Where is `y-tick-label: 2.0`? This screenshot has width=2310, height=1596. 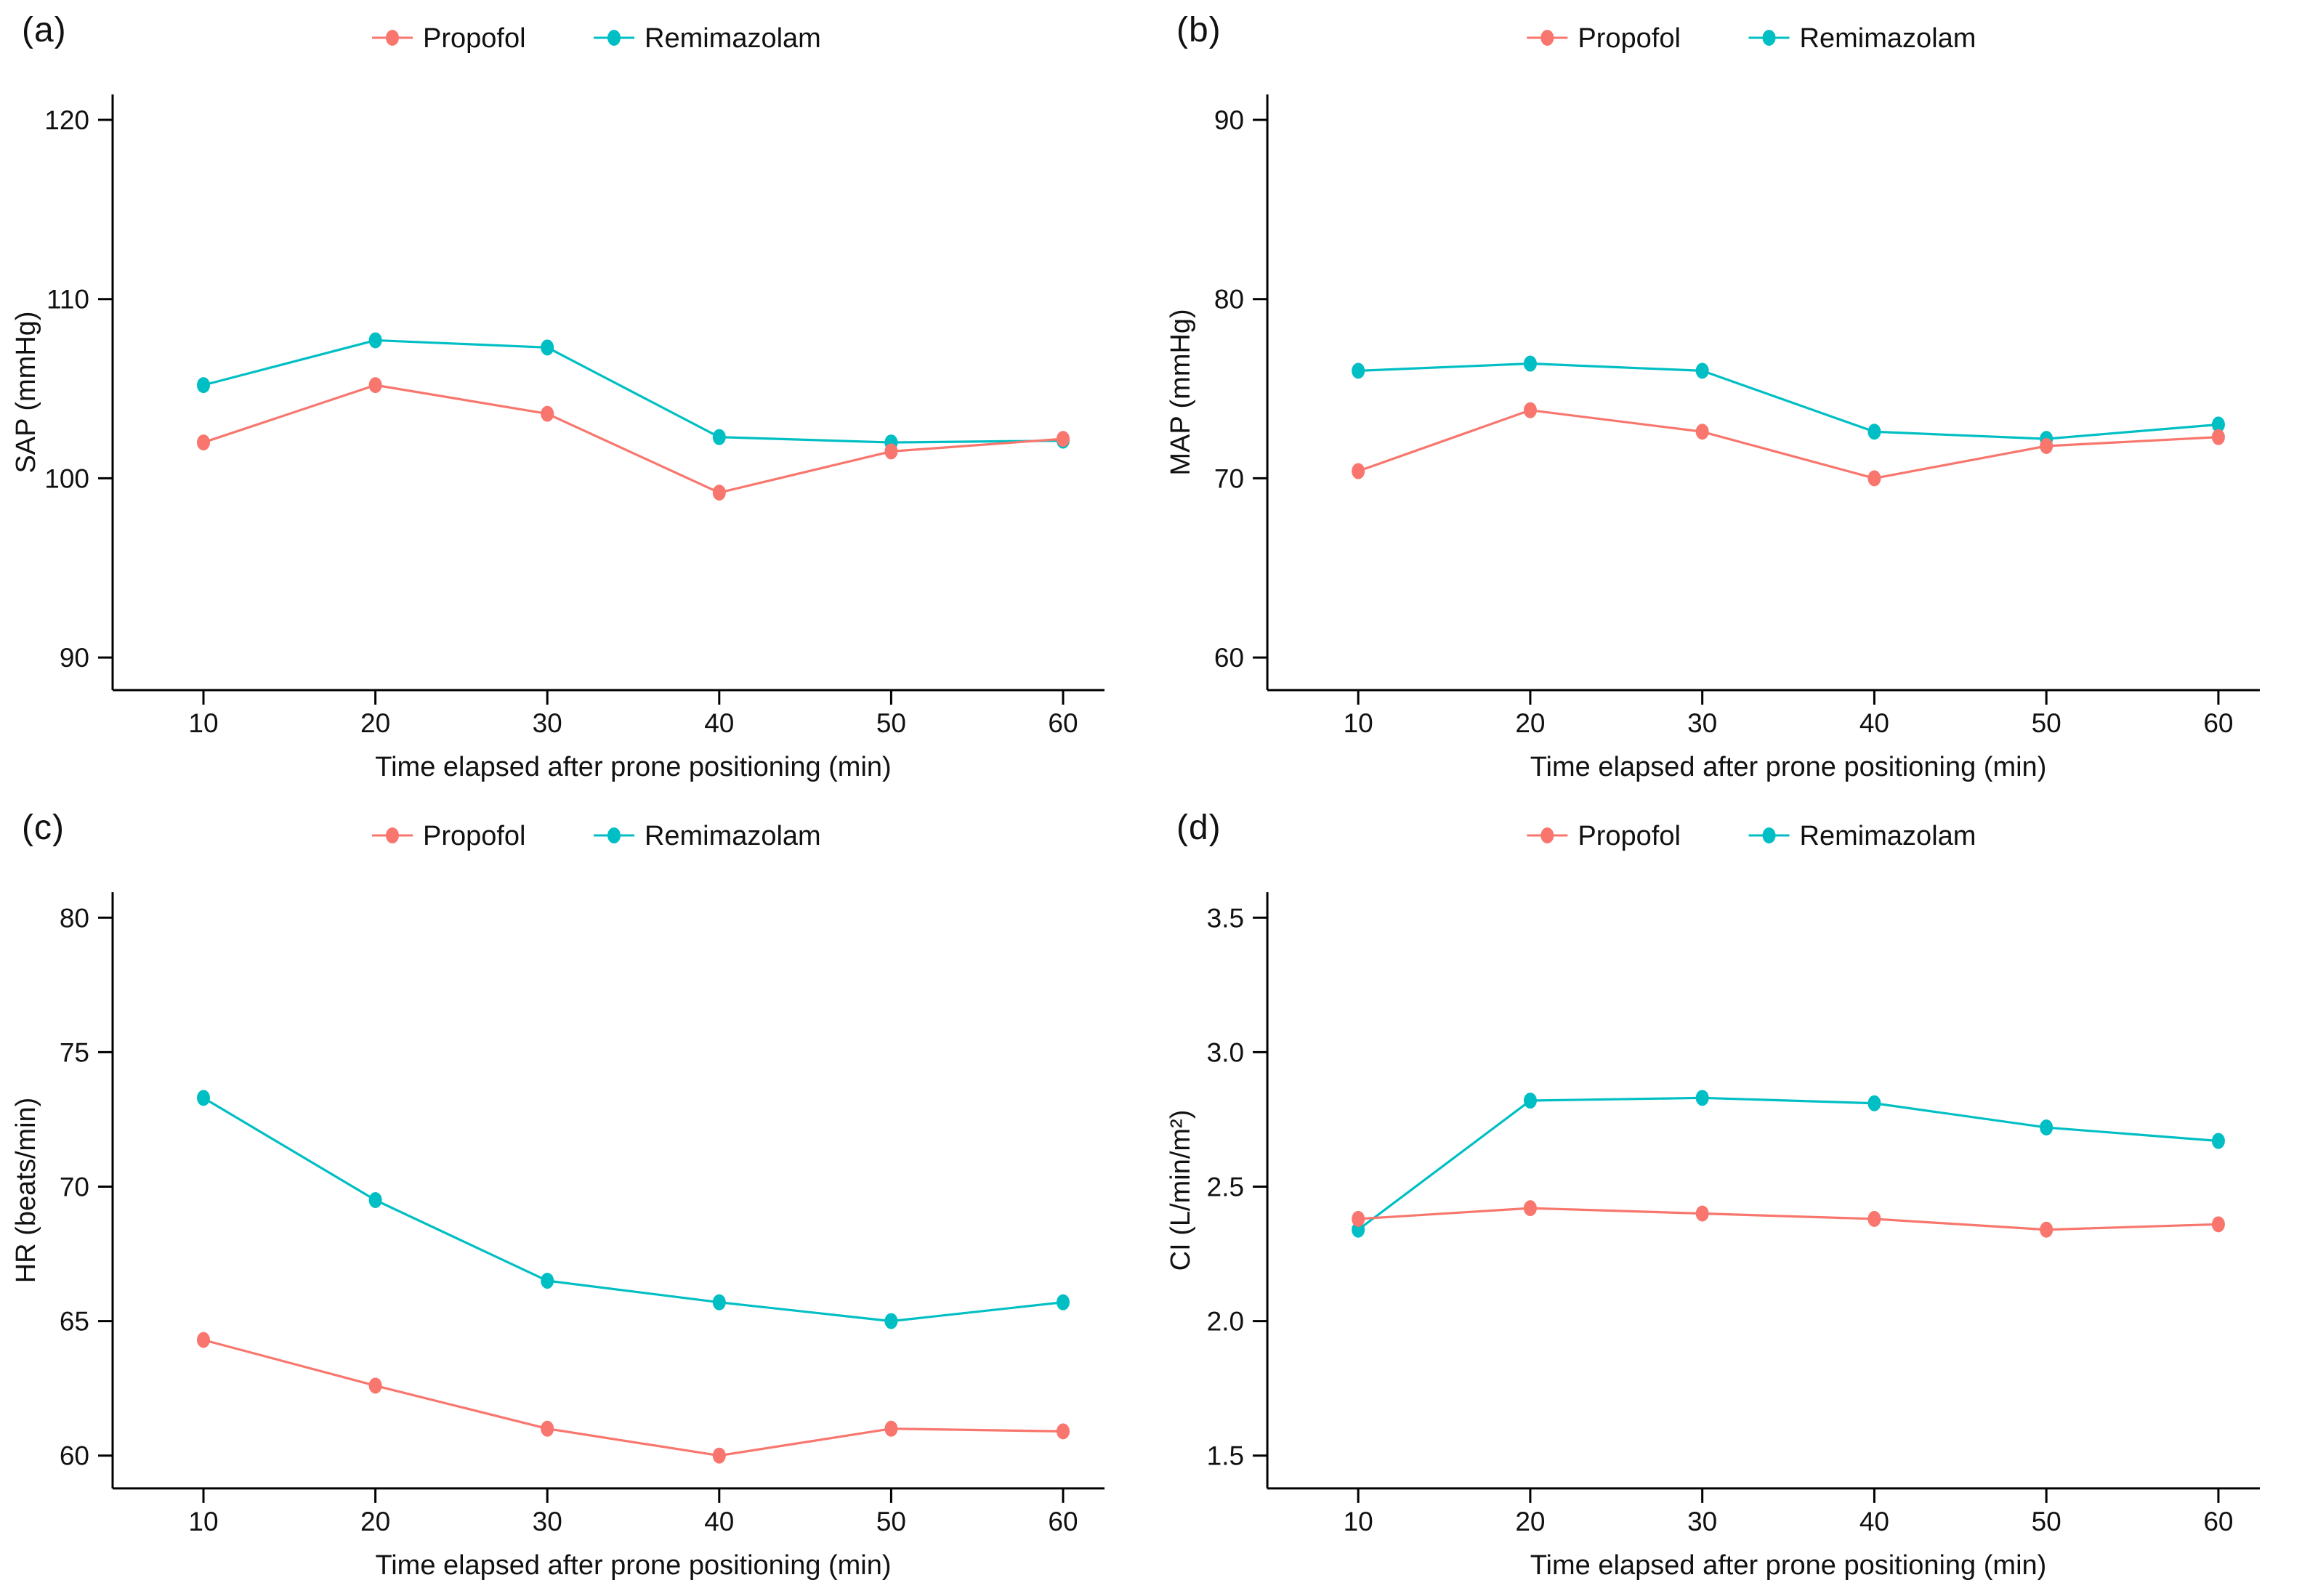 y-tick-label: 2.0 is located at coordinates (1225, 1321).